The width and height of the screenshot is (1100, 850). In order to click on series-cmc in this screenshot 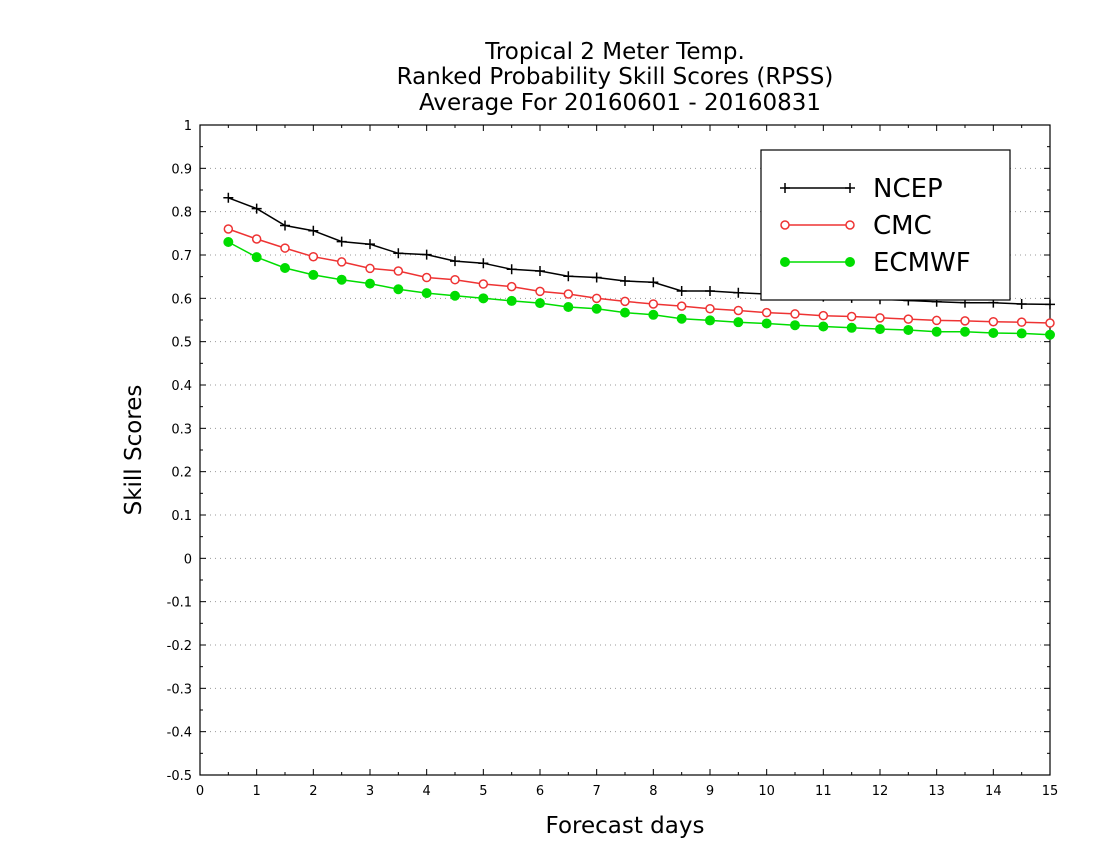, I will do `click(639, 276)`.